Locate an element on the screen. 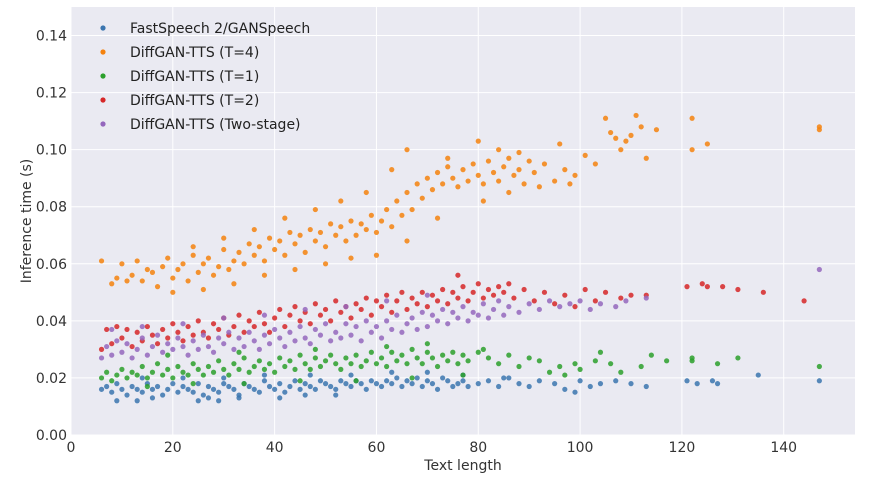  y-tick-label: 0.02 is located at coordinates (51, 379).